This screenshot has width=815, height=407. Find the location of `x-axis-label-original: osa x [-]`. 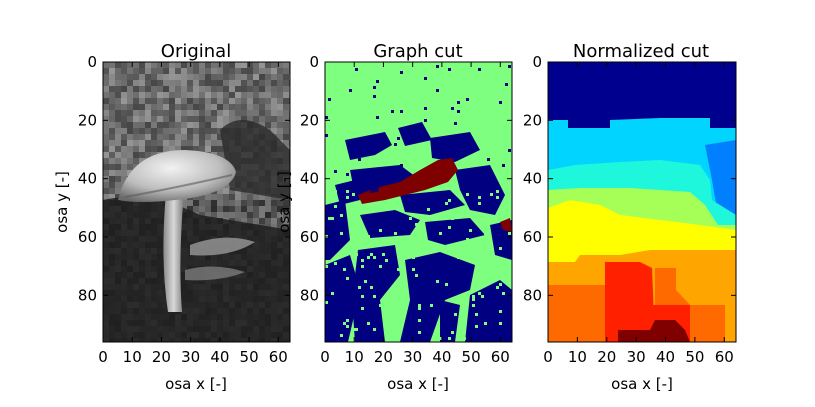

x-axis-label-original: osa x [-] is located at coordinates (196, 384).